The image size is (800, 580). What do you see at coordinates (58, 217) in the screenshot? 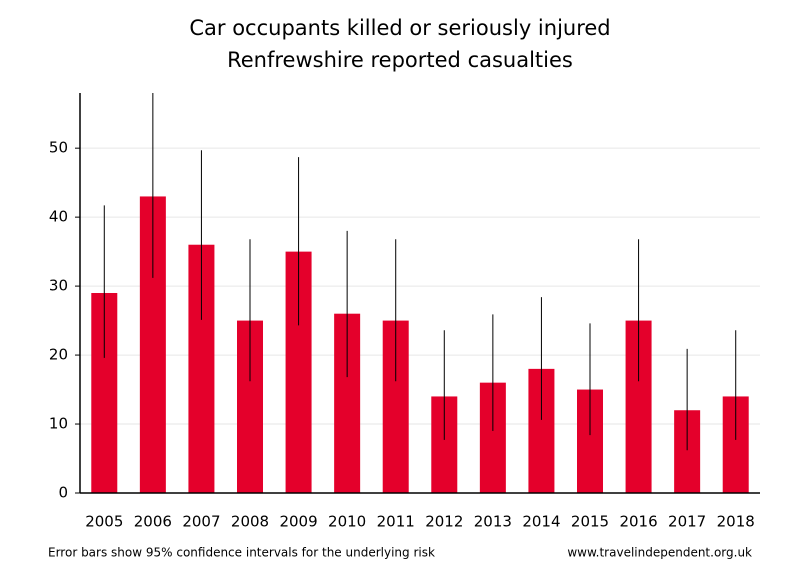
I see `y-tick-label: 40` at bounding box center [58, 217].